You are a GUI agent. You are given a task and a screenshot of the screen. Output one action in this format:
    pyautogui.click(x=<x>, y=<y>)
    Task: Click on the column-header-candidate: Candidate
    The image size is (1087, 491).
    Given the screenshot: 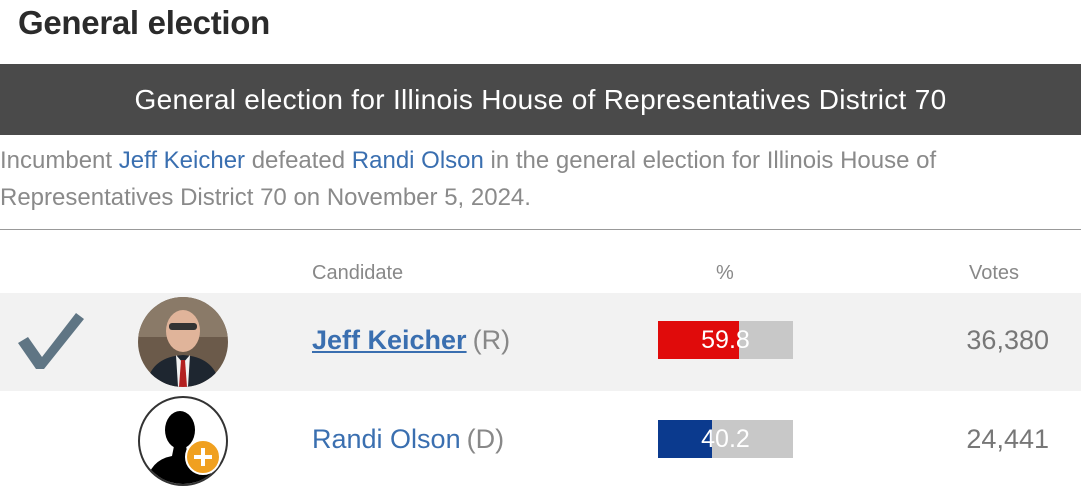 What is the action you would take?
    pyautogui.click(x=358, y=273)
    